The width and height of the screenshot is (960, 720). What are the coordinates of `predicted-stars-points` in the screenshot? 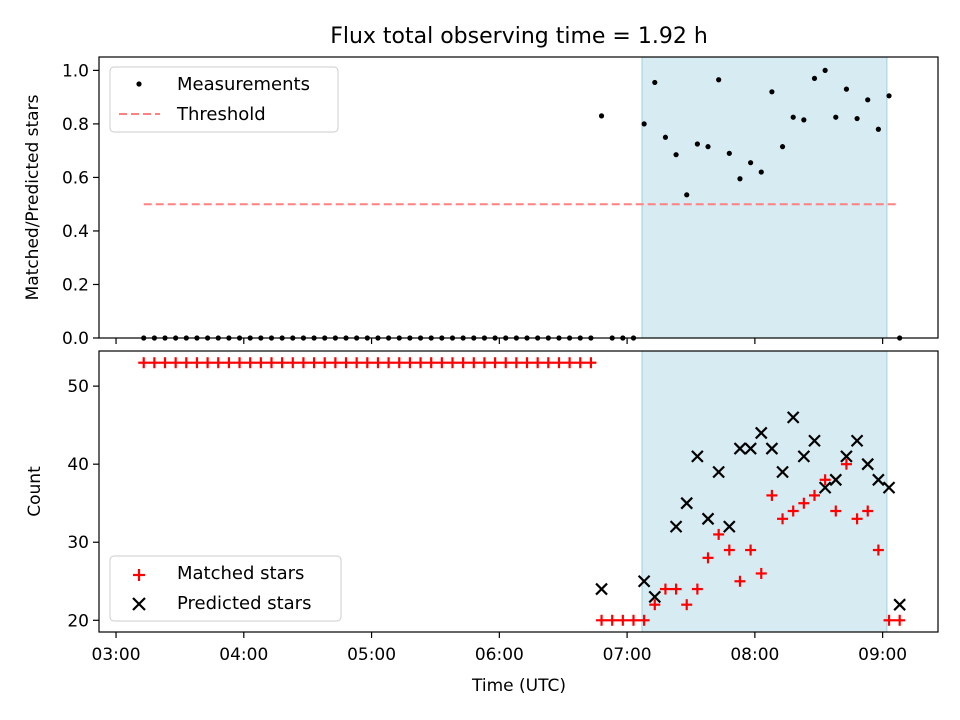 It's located at (750, 511).